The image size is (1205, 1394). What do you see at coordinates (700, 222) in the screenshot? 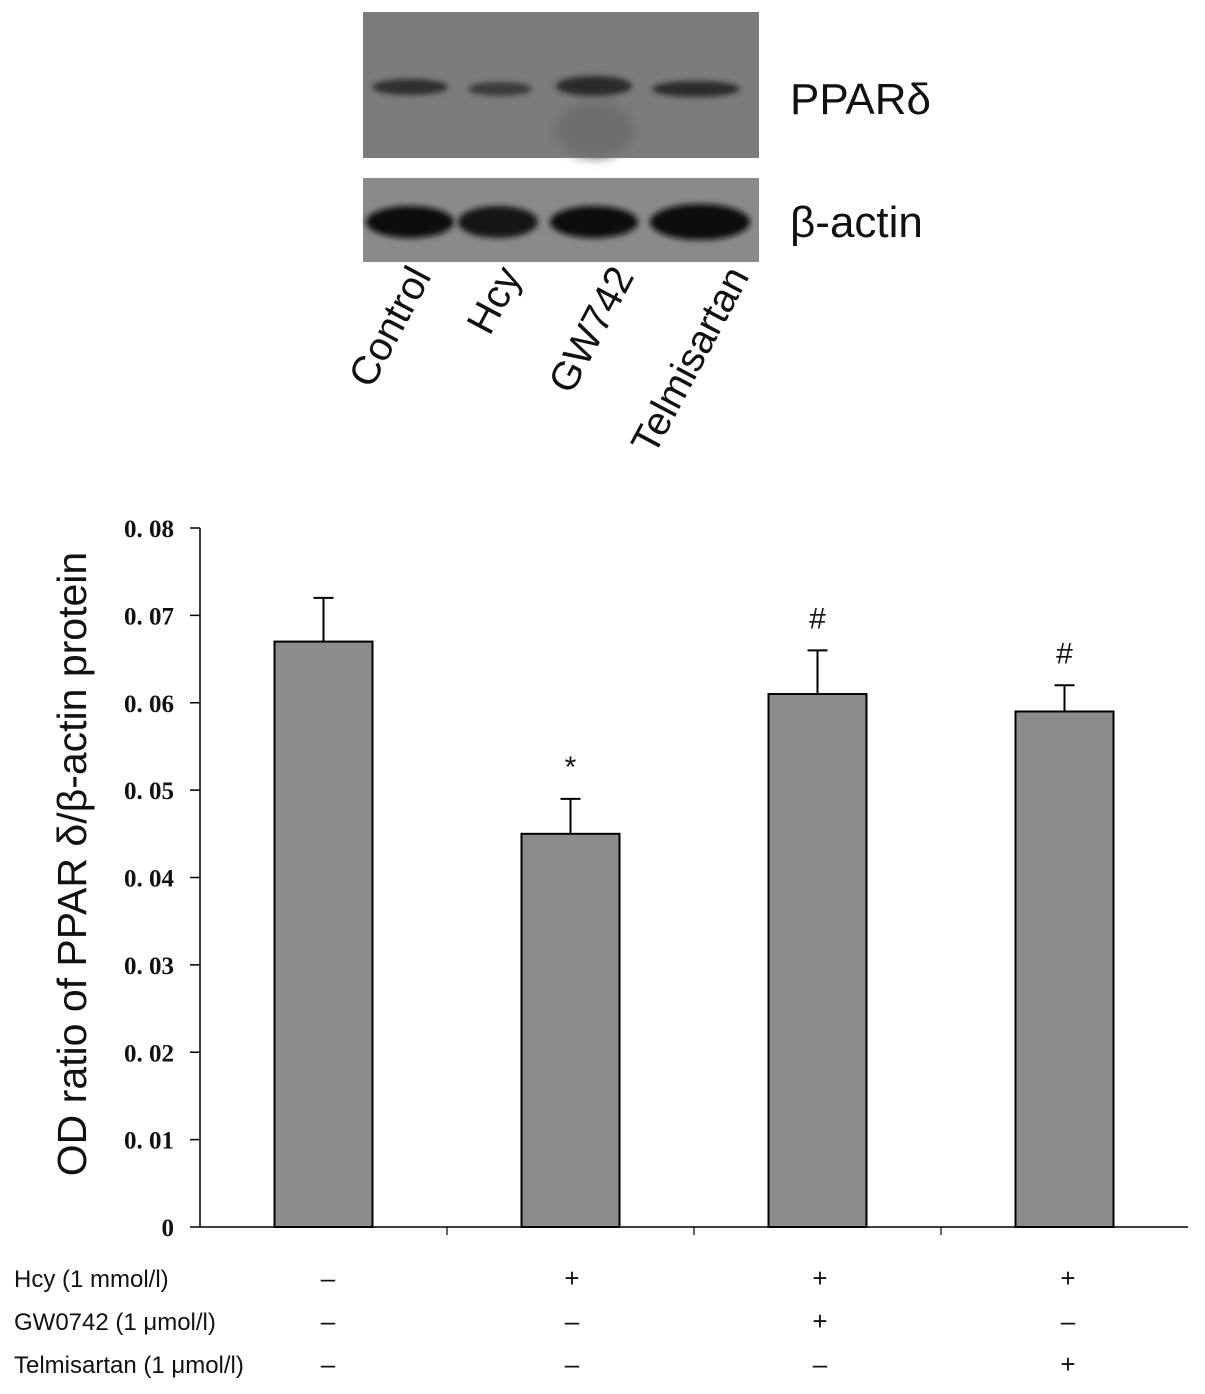
I see `actin-band-telmisartan` at bounding box center [700, 222].